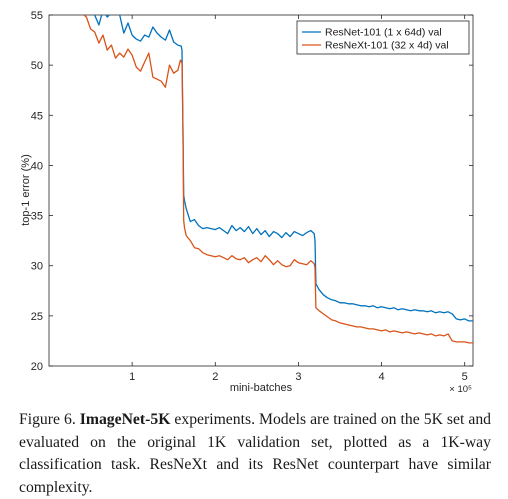 The height and width of the screenshot is (499, 508). Describe the element at coordinates (26, 190) in the screenshot. I see `y-axis-label: top-1 error (%)` at that location.